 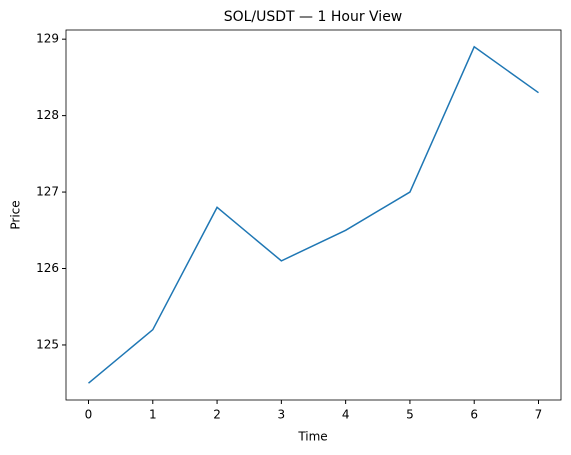 What do you see at coordinates (16, 214) in the screenshot?
I see `y-axis-label: Price` at bounding box center [16, 214].